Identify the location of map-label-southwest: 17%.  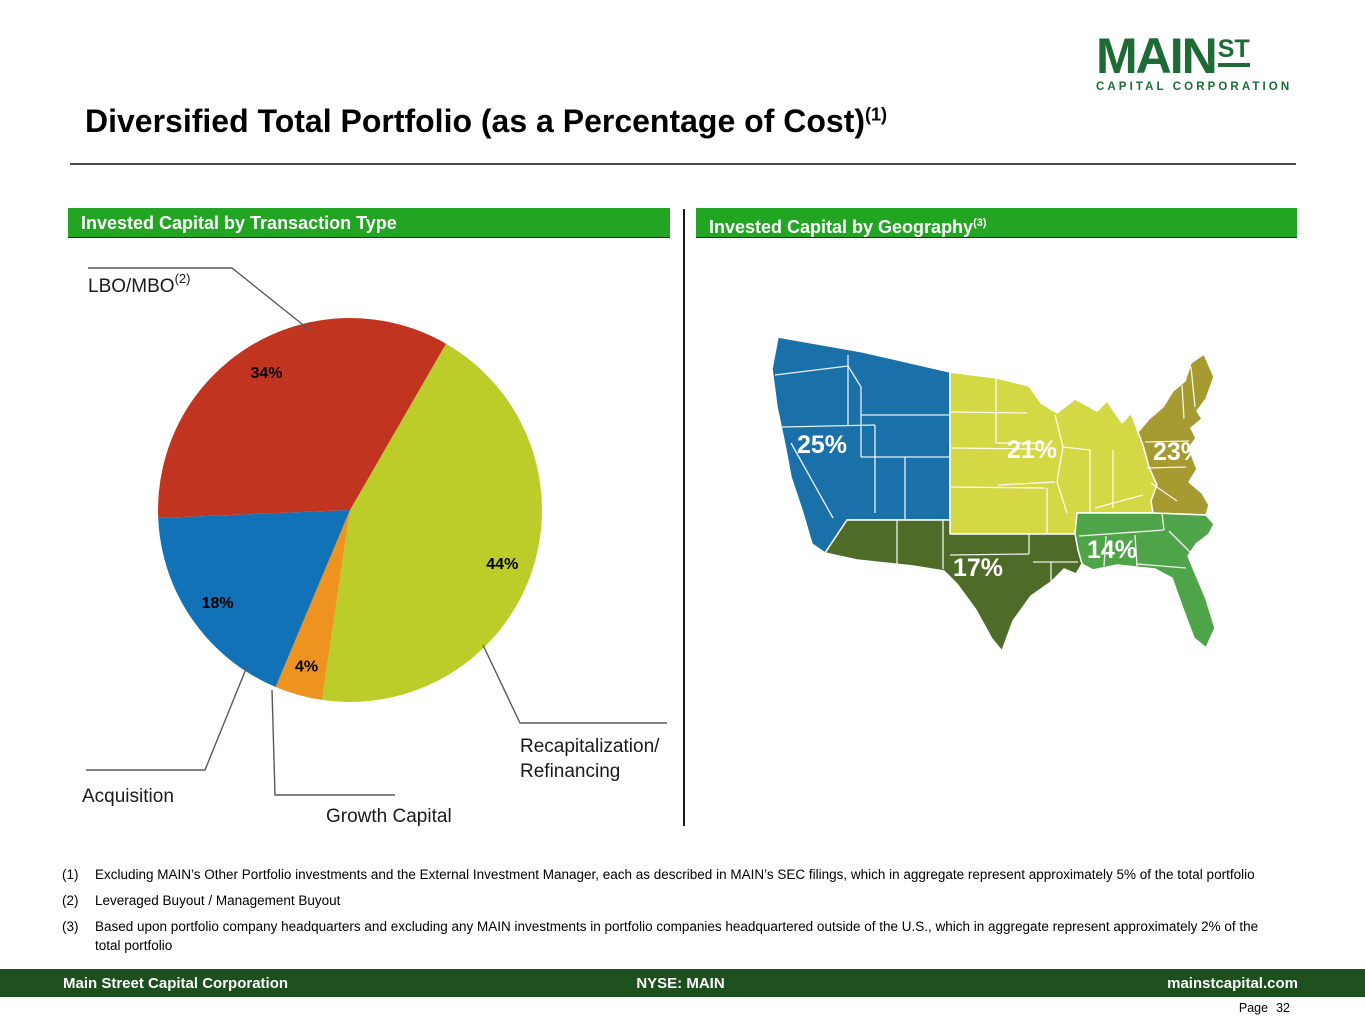
(978, 568).